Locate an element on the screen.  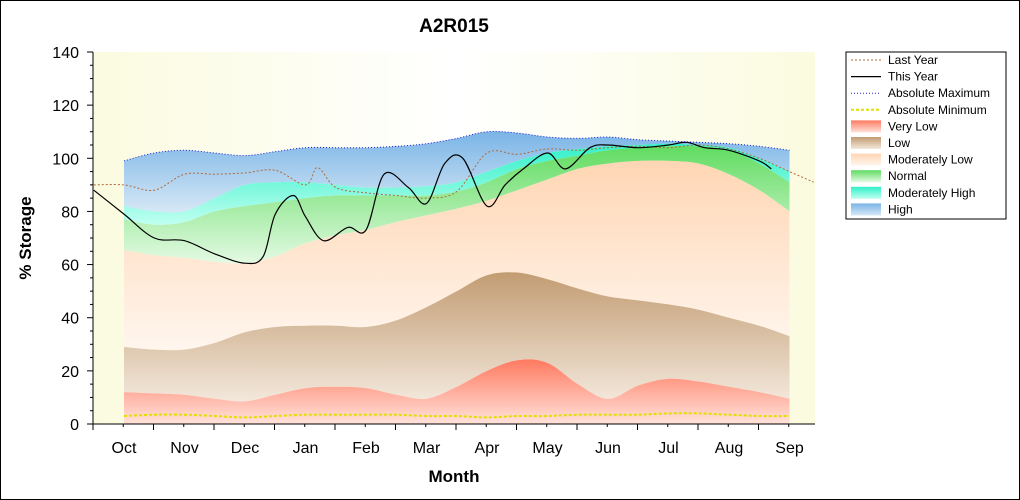
y-tick-label: 120 is located at coordinates (65, 106).